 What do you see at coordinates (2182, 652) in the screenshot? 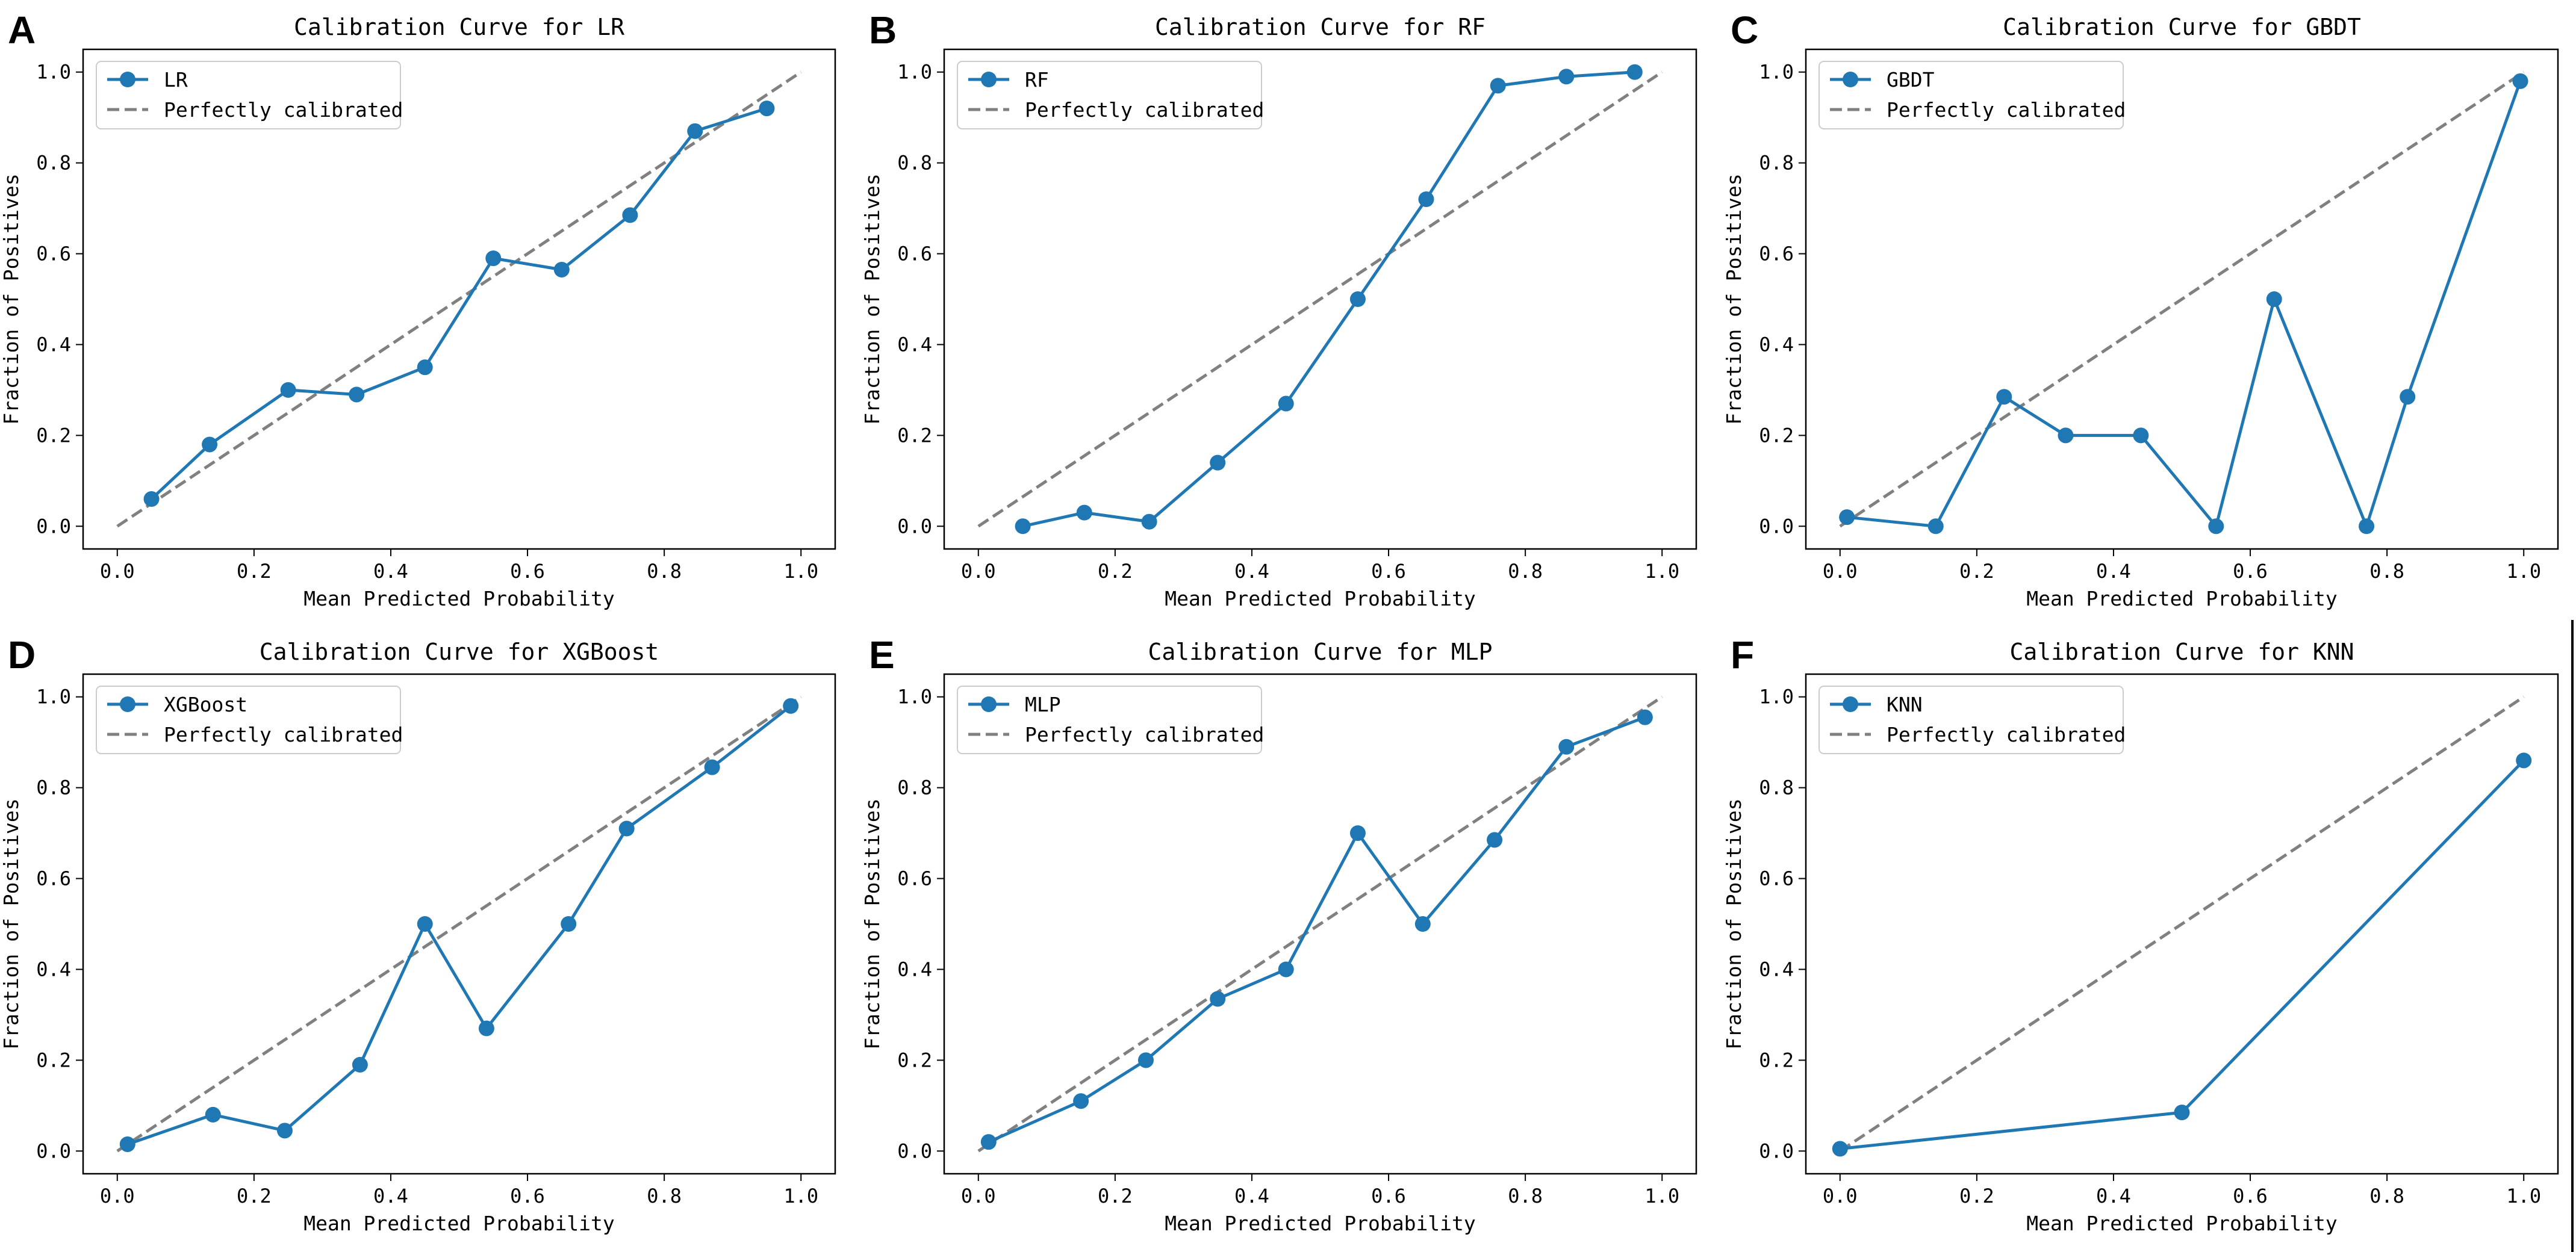
I see `chart-title: Calibration Curve for KNN` at bounding box center [2182, 652].